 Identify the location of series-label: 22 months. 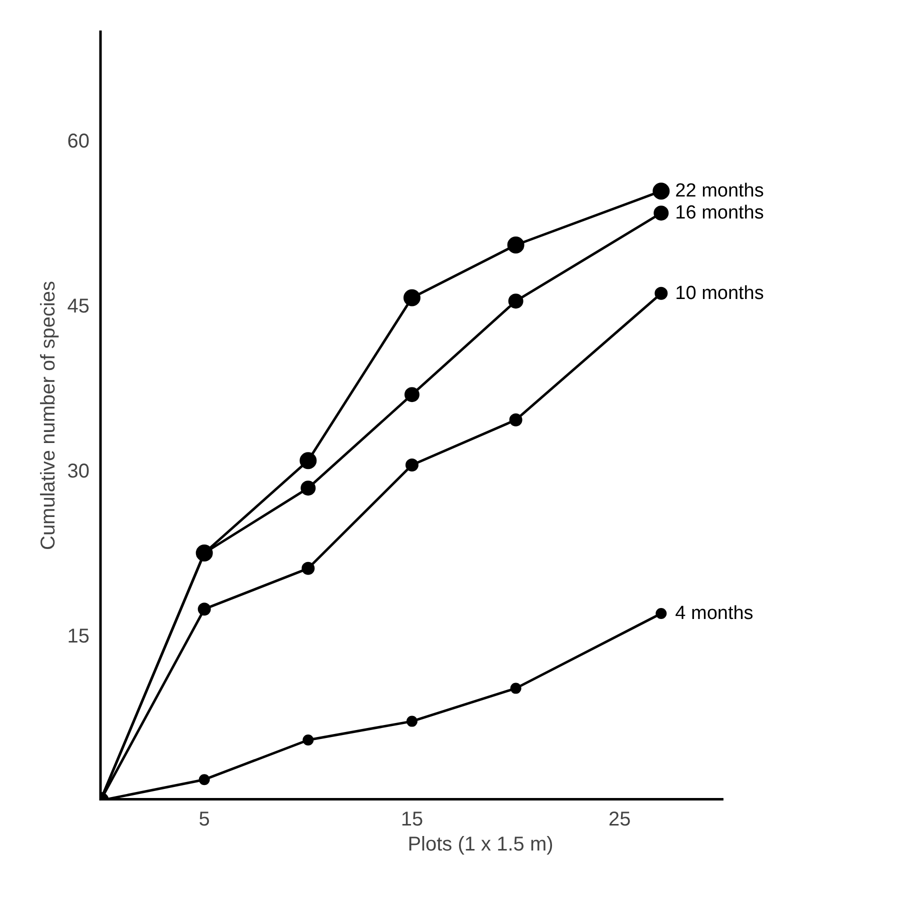
(719, 191).